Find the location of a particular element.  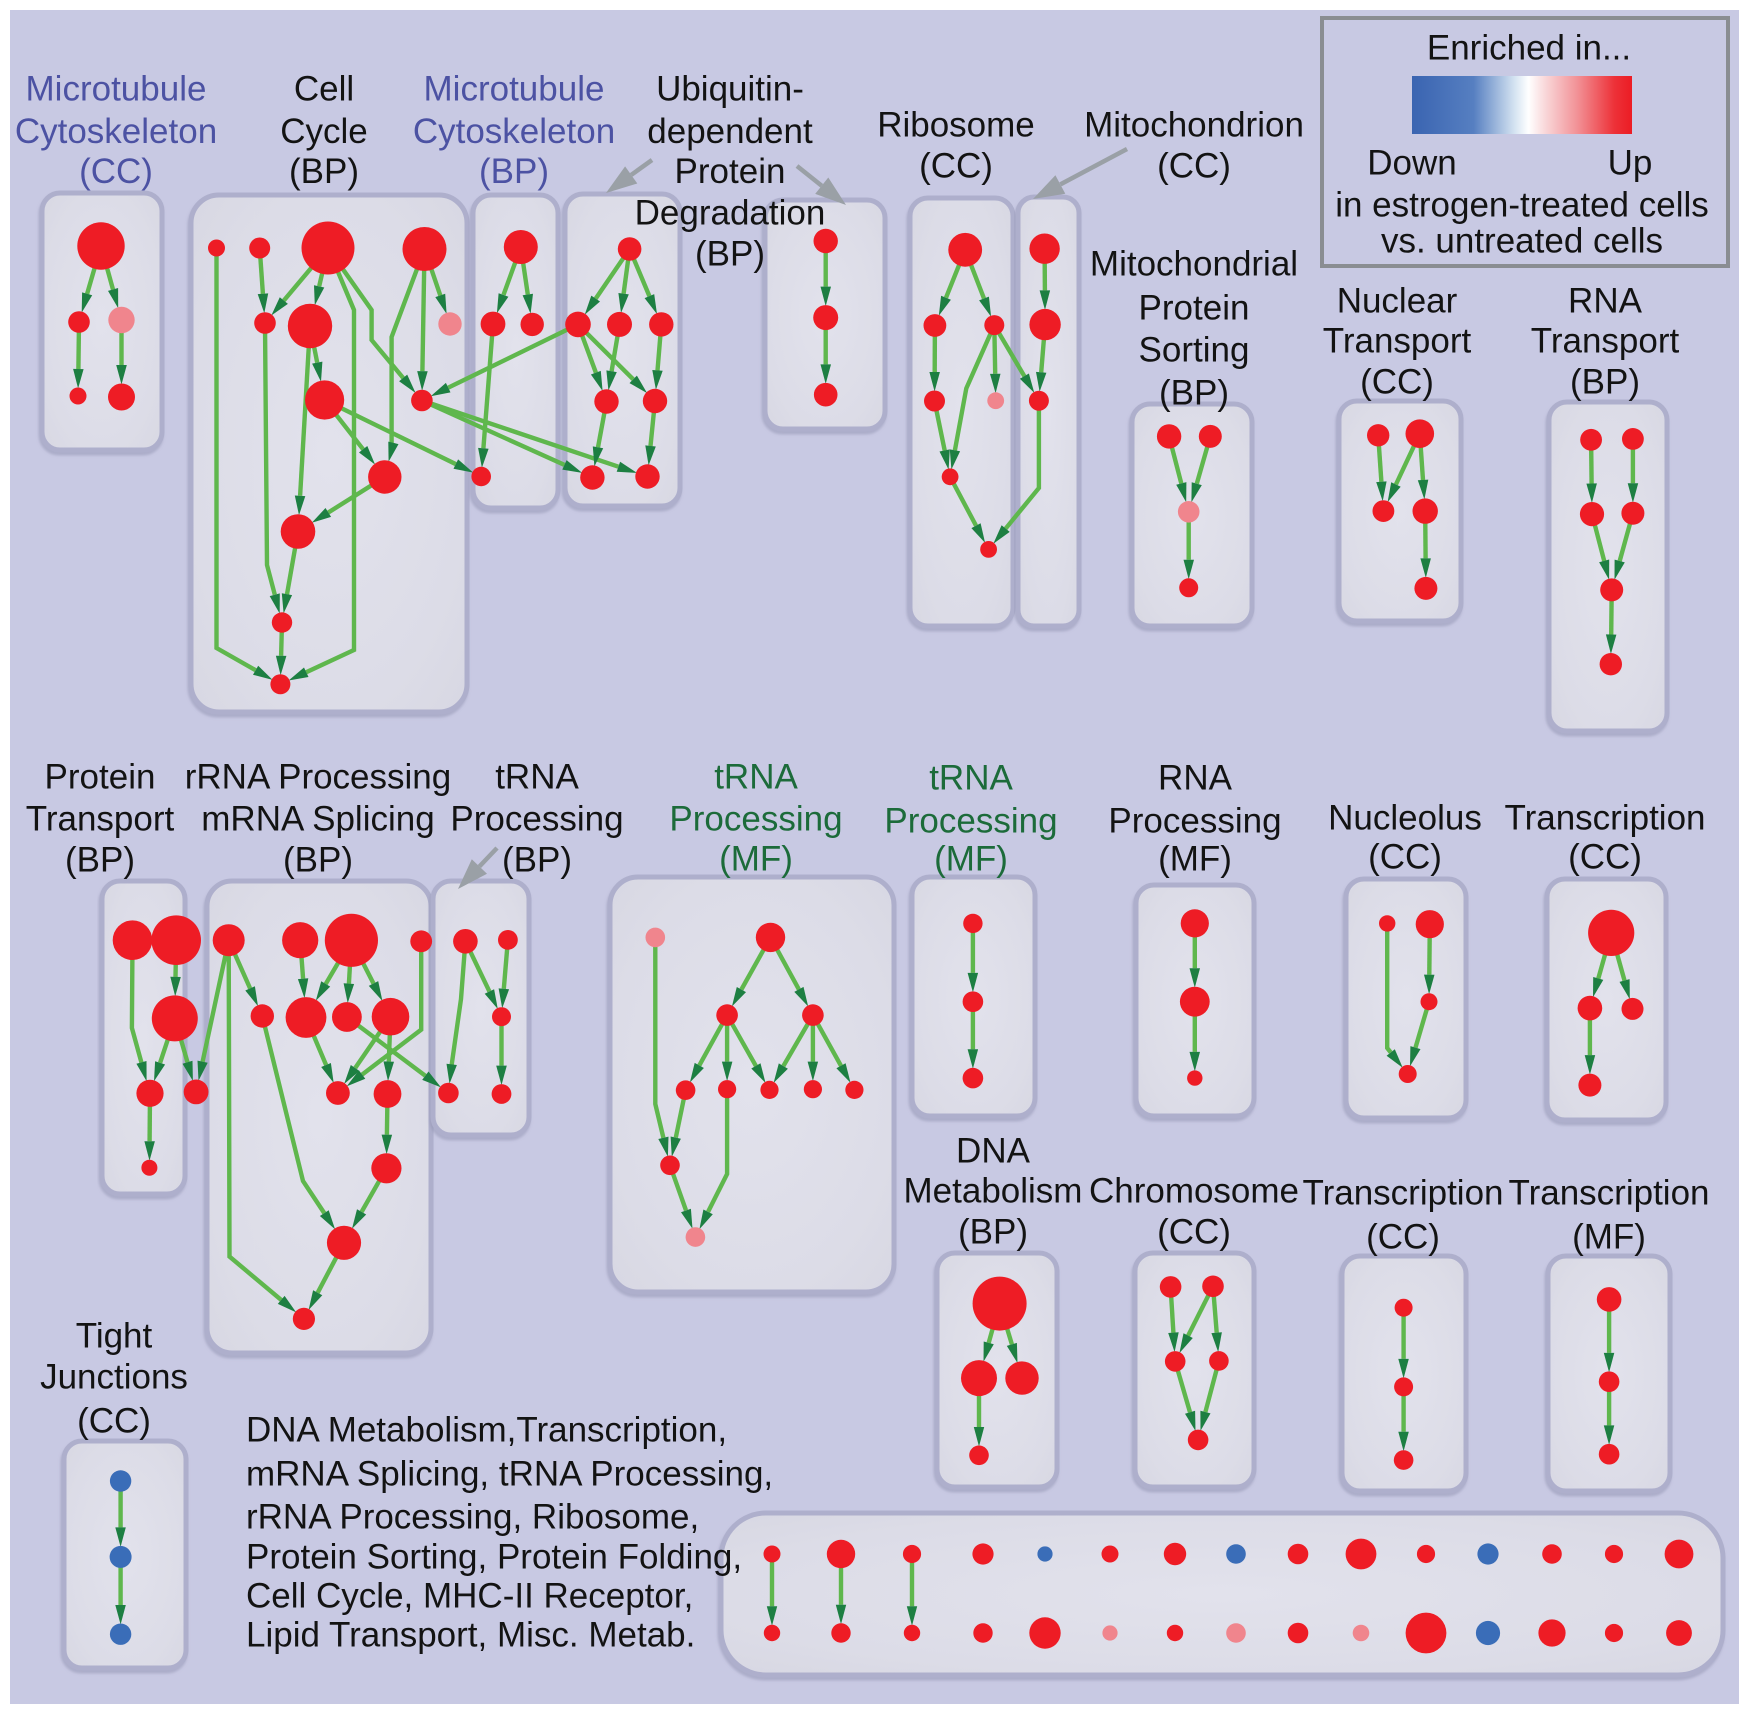

svg-text: Metabolism is located at coordinates (993, 1191).